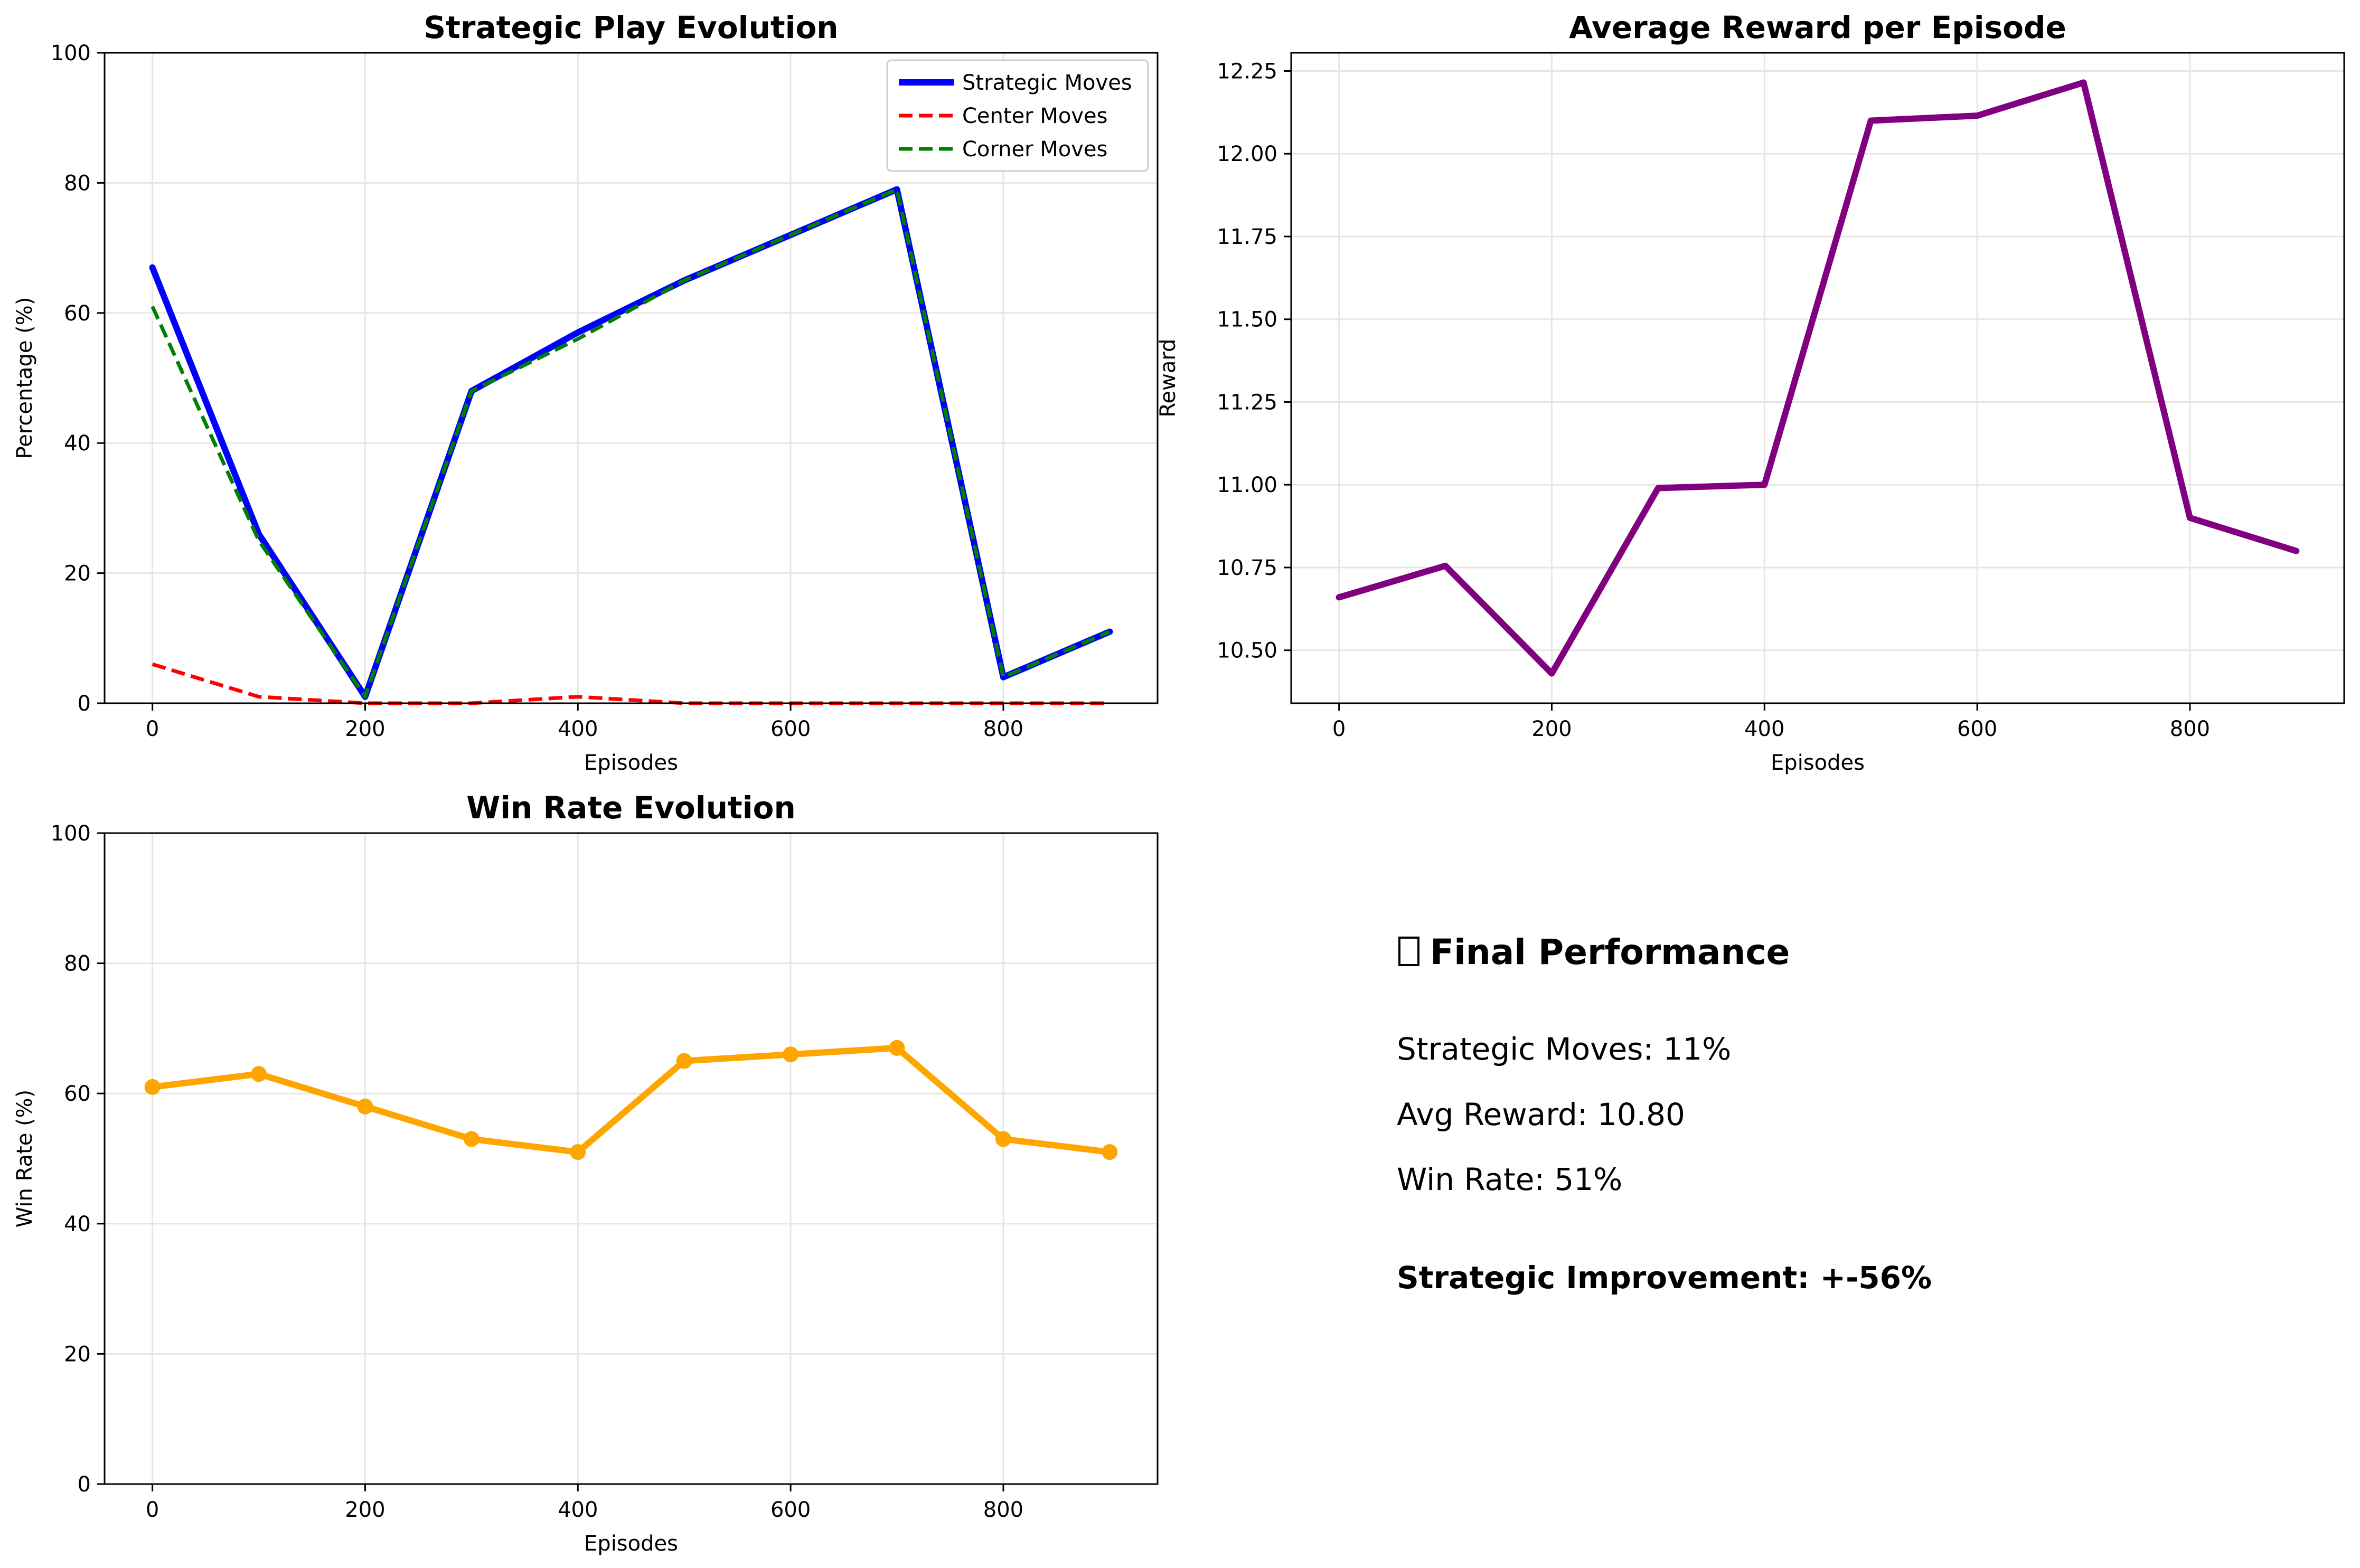 The image size is (2360, 1568). I want to click on y-axis-label: Win Rate (%), so click(25, 1159).